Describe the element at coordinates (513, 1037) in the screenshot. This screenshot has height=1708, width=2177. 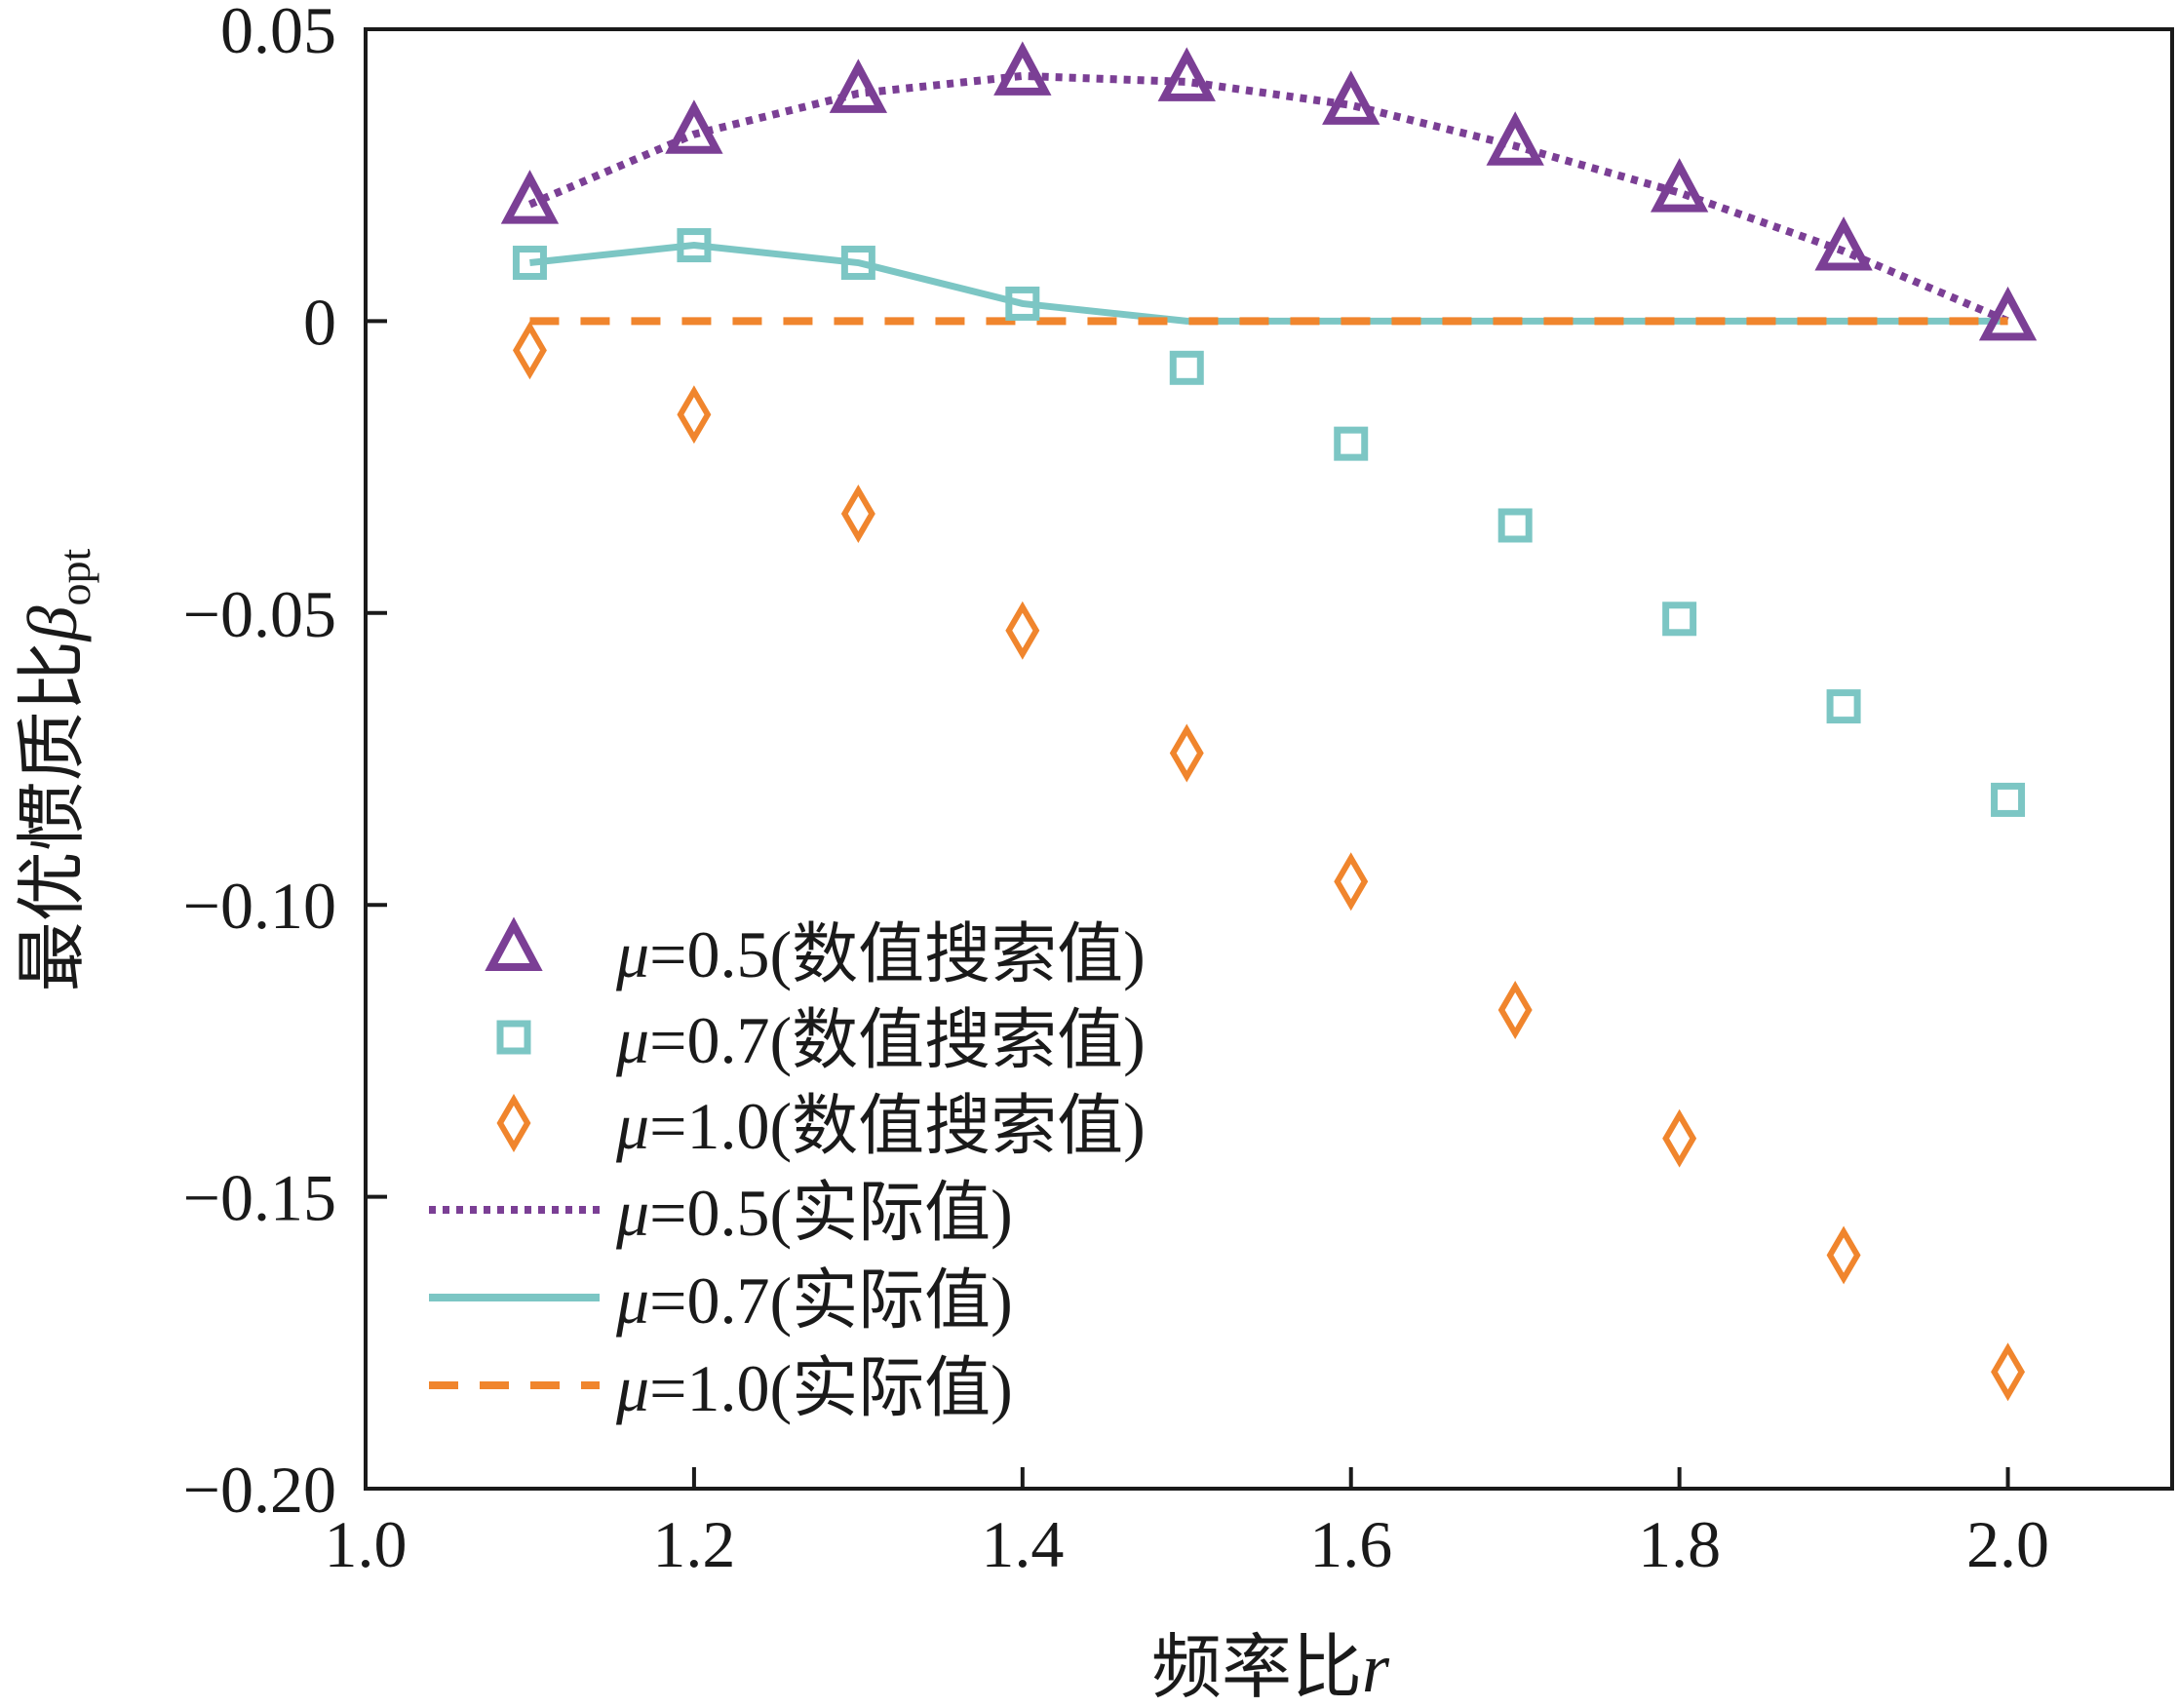
I see `legend-square-icon` at that location.